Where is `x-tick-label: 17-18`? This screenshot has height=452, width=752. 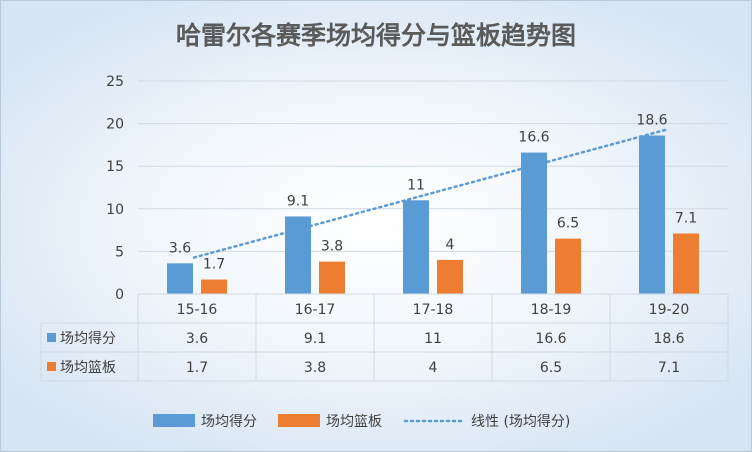
x-tick-label: 17-18 is located at coordinates (433, 310).